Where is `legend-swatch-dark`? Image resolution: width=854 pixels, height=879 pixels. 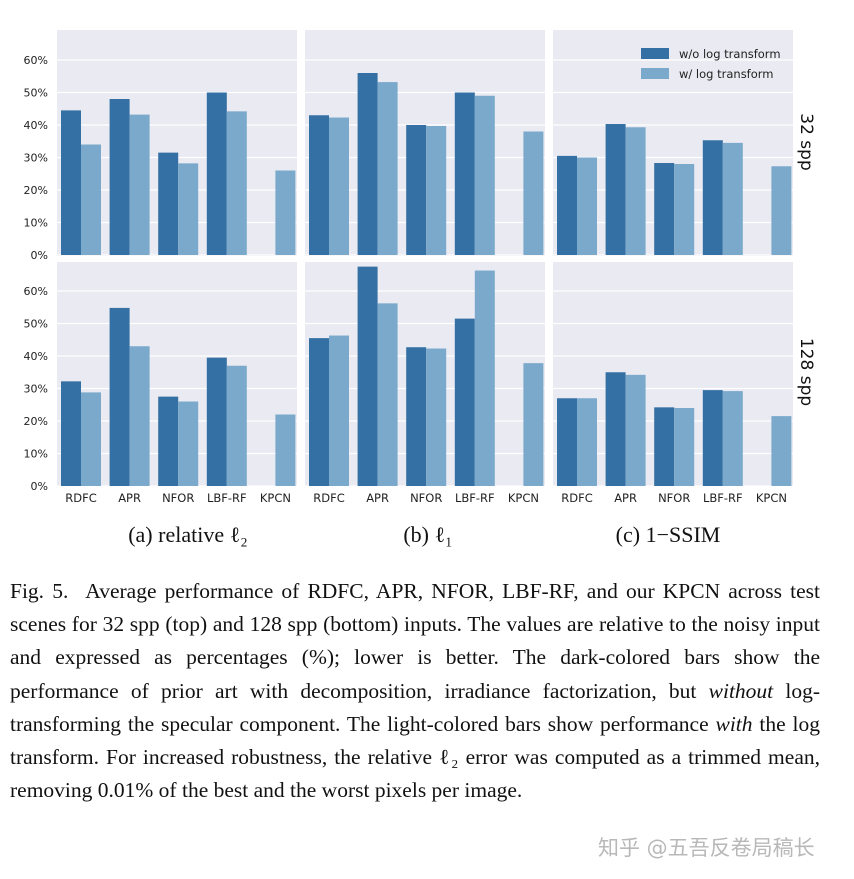 legend-swatch-dark is located at coordinates (655, 53).